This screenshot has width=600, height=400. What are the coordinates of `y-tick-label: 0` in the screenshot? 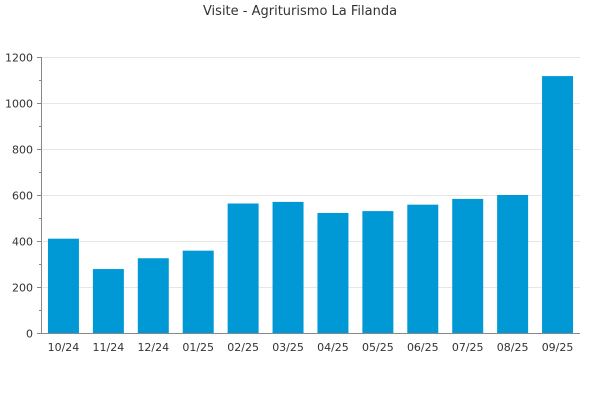 It's located at (29, 334).